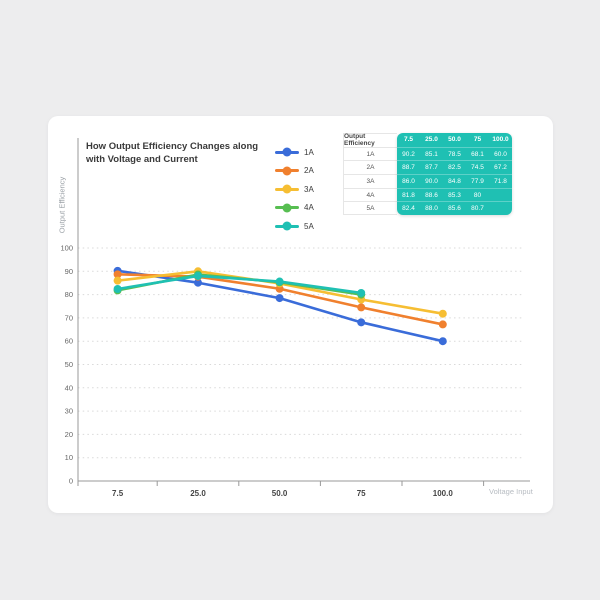 Image resolution: width=600 pixels, height=600 pixels. Describe the element at coordinates (370, 208) in the screenshot. I see `table-row-label: 5A` at that location.